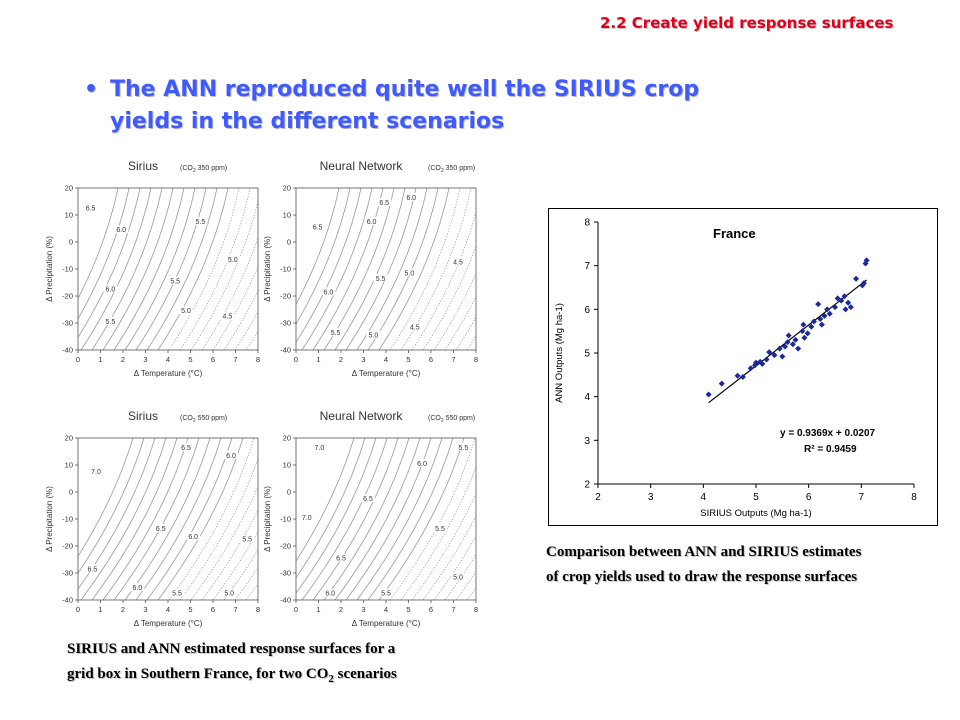 The image size is (960, 720). Describe the element at coordinates (451, 419) in the screenshot. I see `panel-co2-label: (CO2 550 ppm)` at that location.